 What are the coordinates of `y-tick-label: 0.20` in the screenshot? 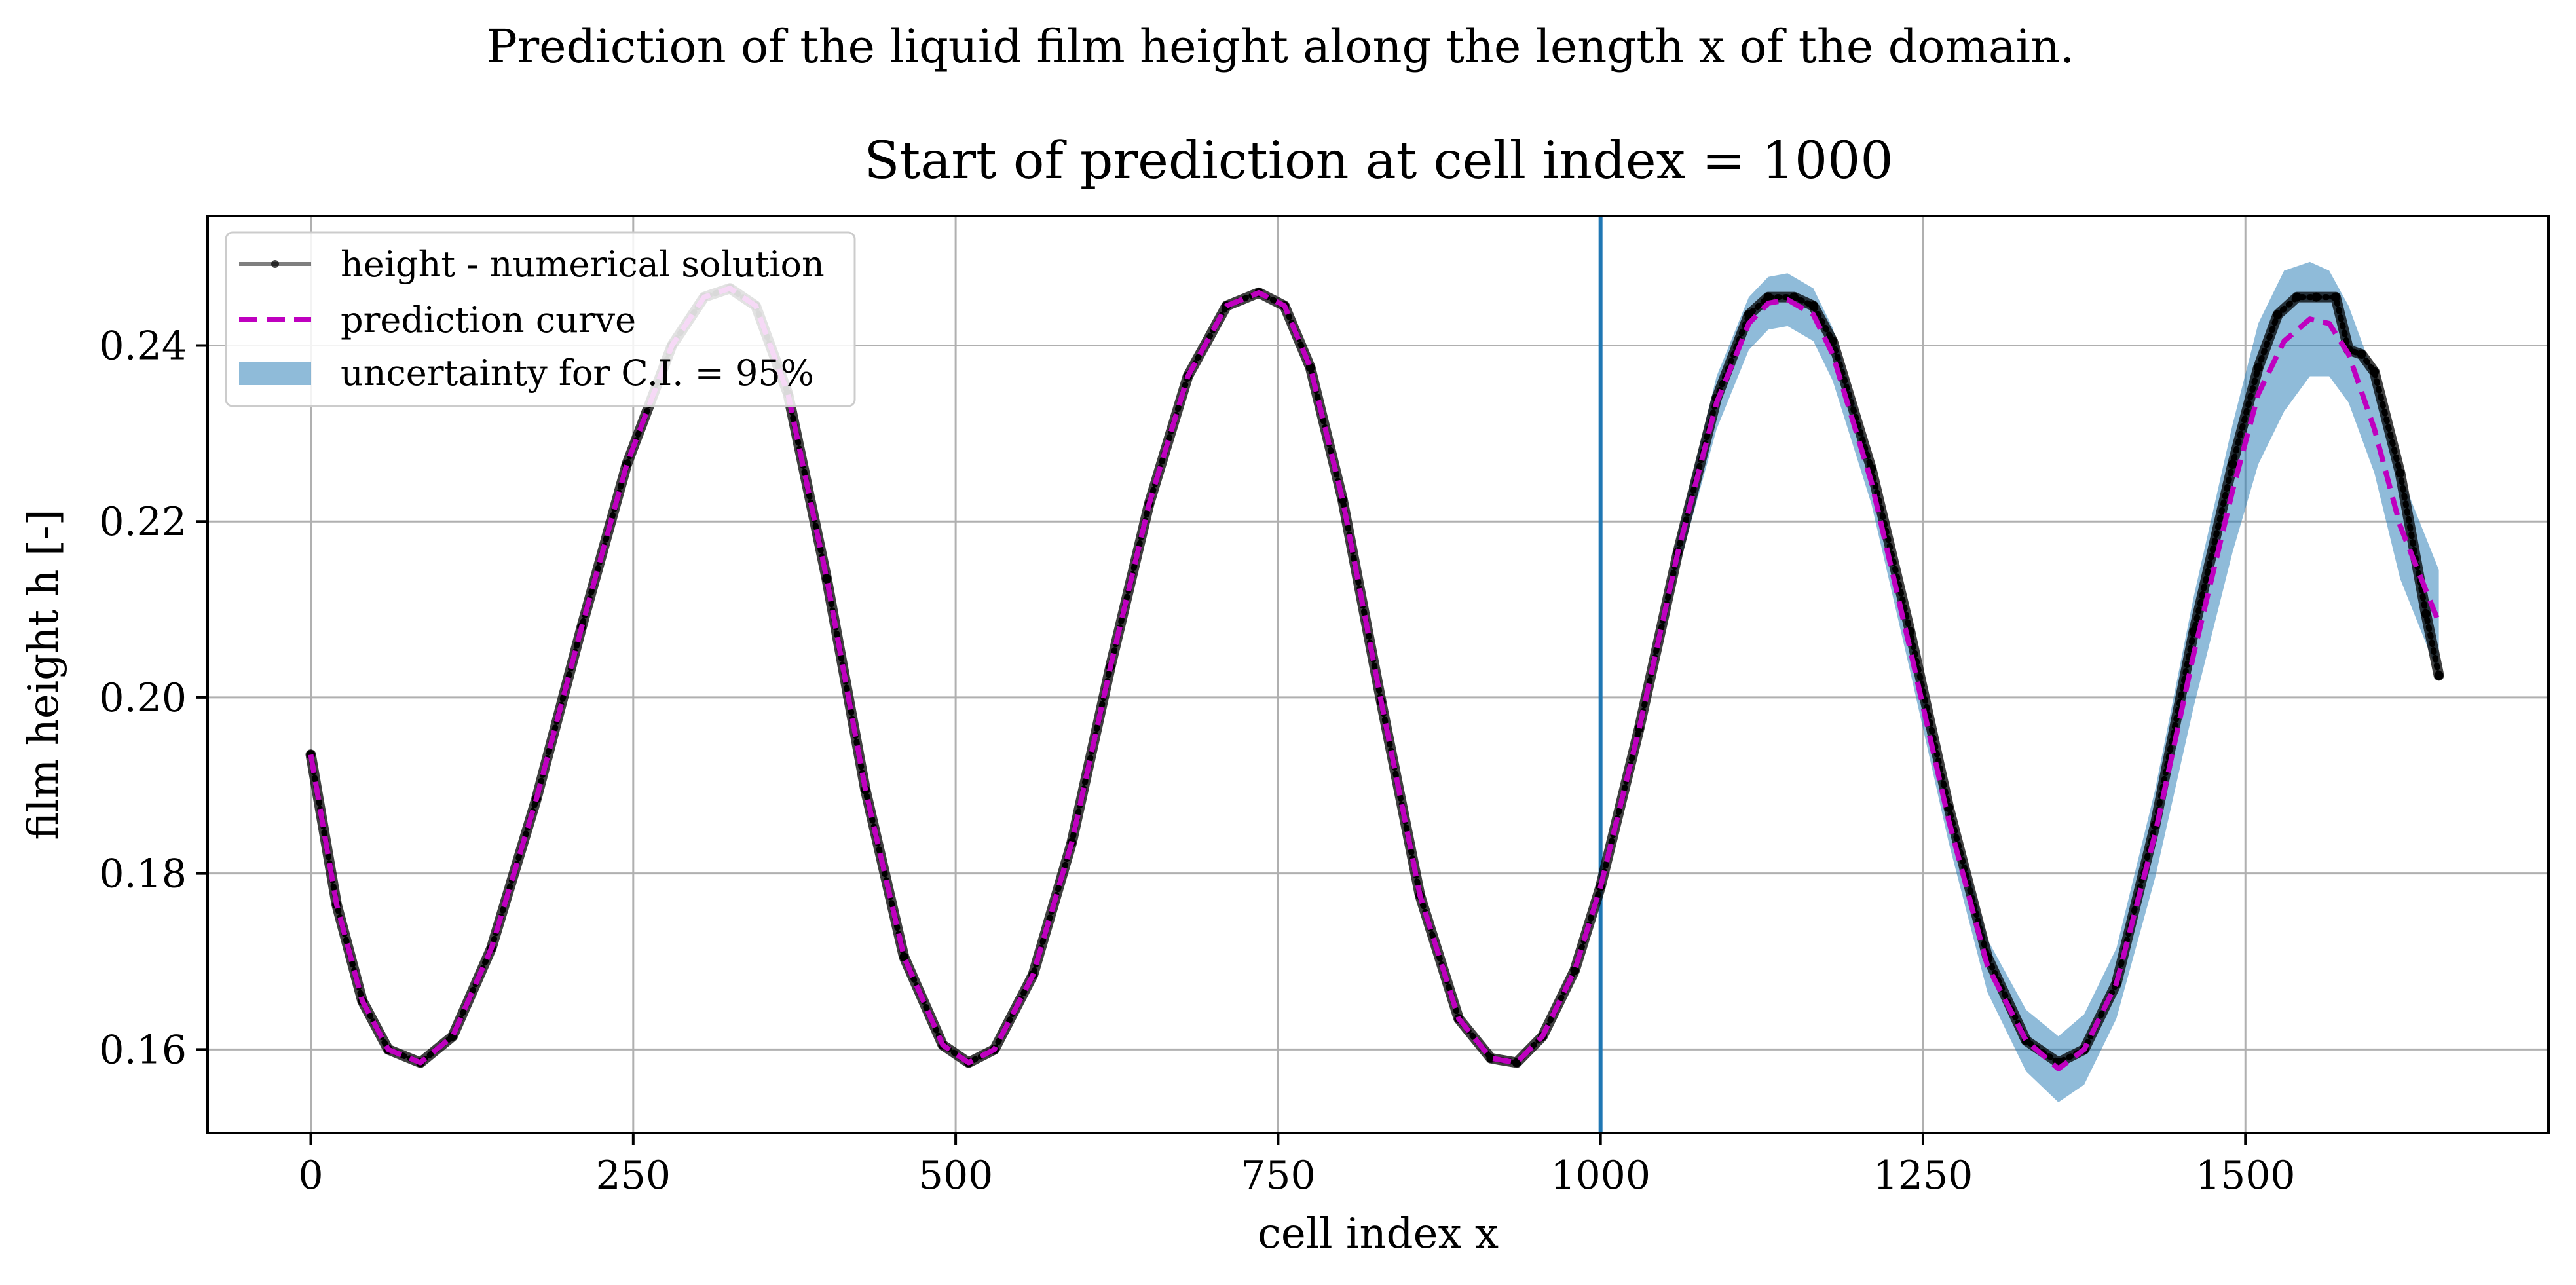 It's located at (143, 698).